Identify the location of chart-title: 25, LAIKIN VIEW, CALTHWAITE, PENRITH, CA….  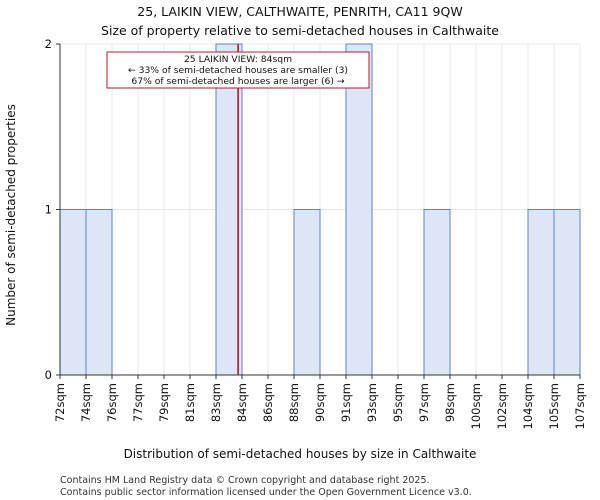
(299, 11).